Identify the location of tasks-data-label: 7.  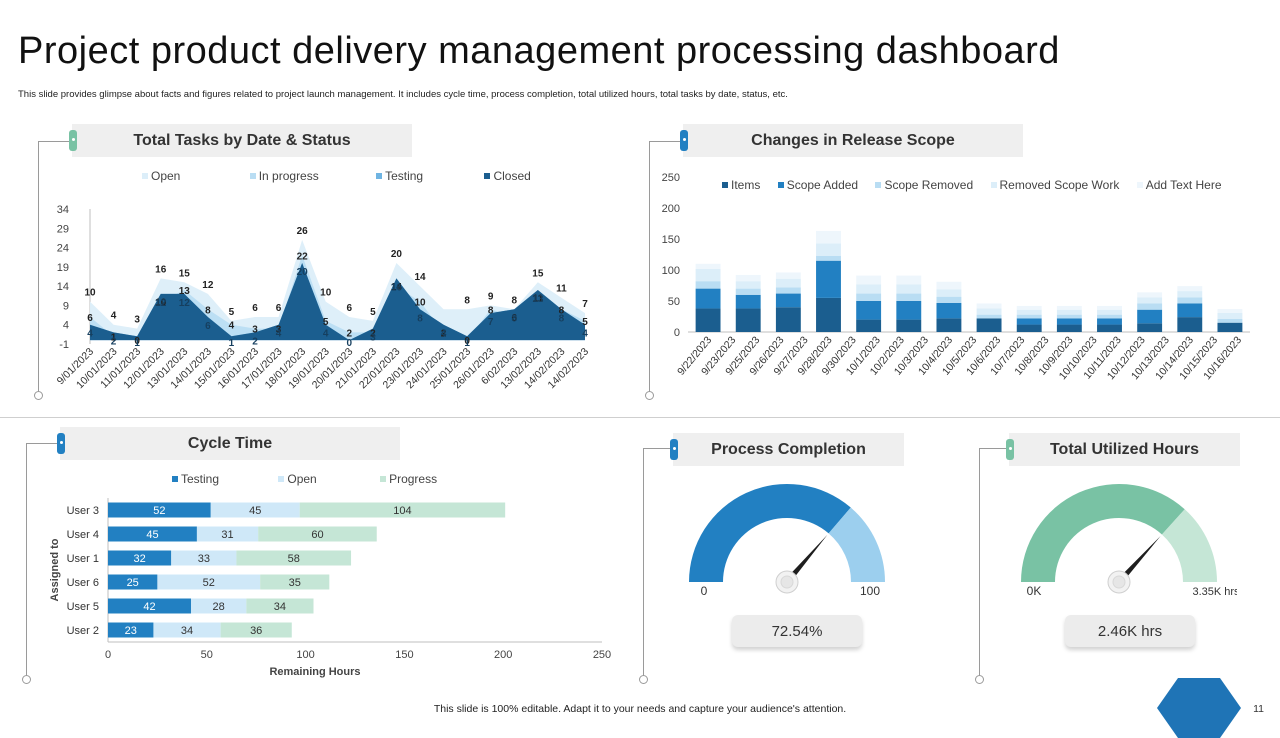
(585, 304).